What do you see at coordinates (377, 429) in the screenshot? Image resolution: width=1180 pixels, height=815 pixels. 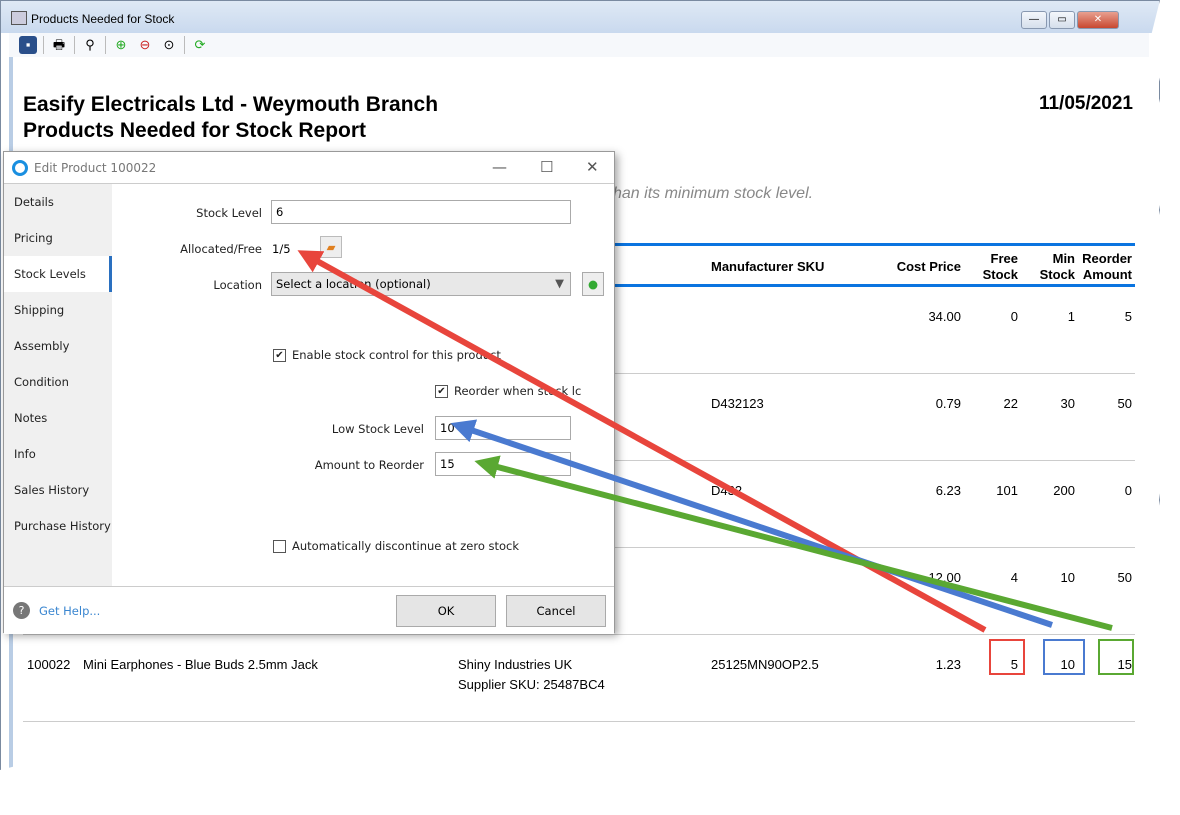 I see `low-stock-label: Low Stock Level` at bounding box center [377, 429].